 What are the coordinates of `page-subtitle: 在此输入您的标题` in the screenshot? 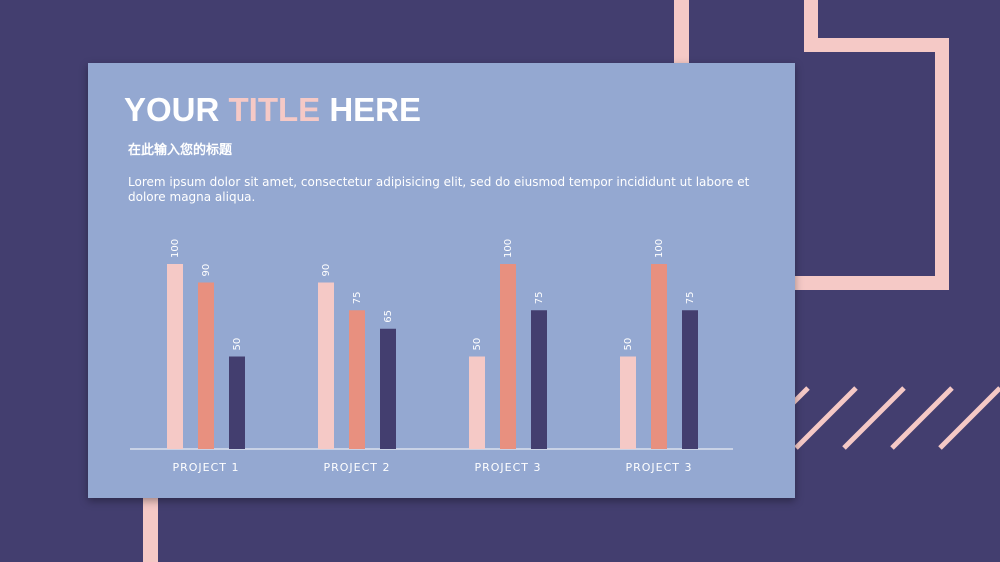 It's located at (180, 150).